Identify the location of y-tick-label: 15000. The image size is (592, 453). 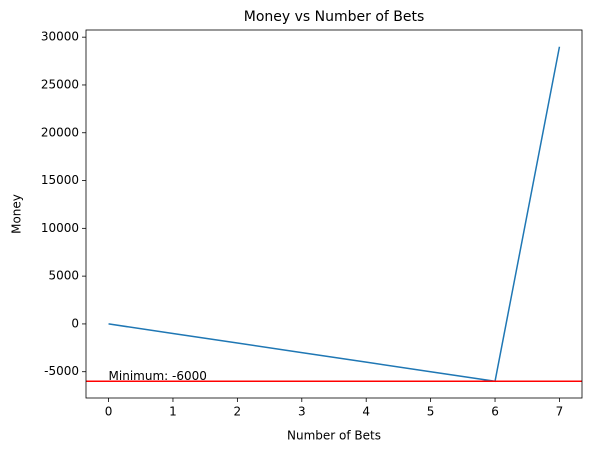
(60, 180).